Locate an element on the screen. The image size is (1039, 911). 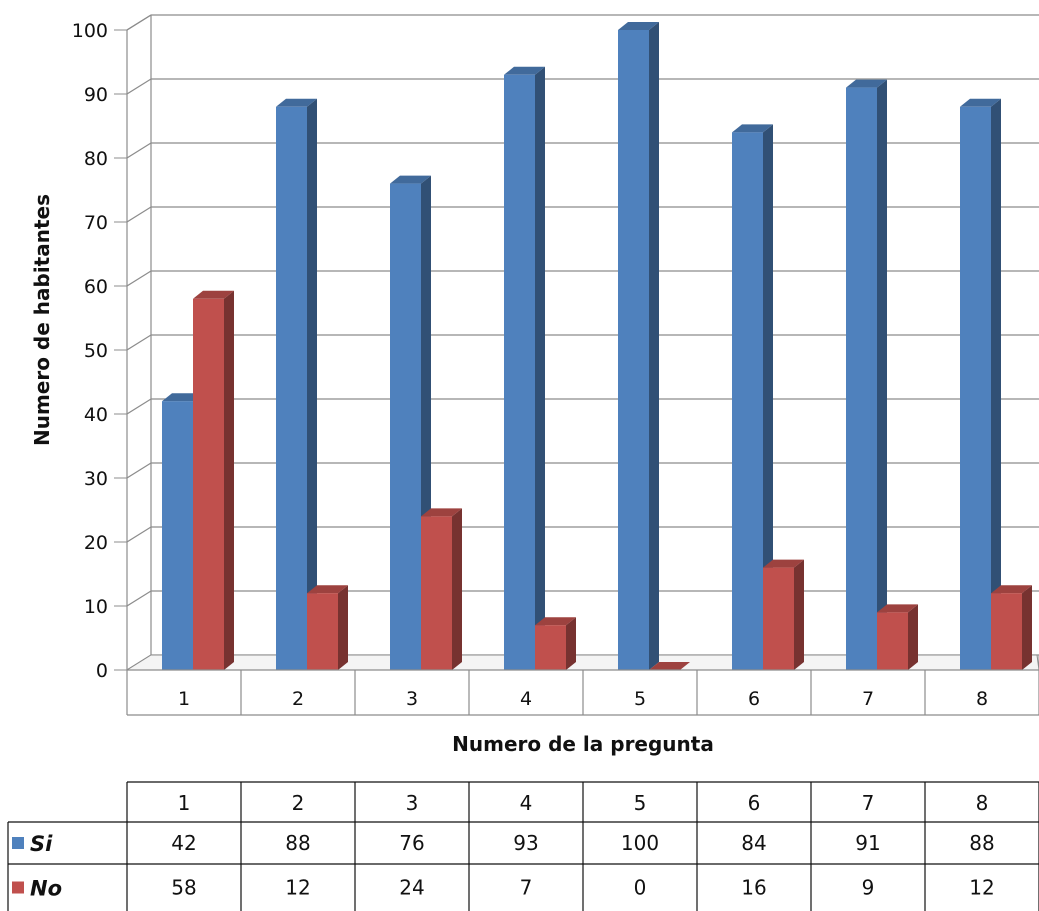
y-tick-label-6: 60 is located at coordinates (96, 287).